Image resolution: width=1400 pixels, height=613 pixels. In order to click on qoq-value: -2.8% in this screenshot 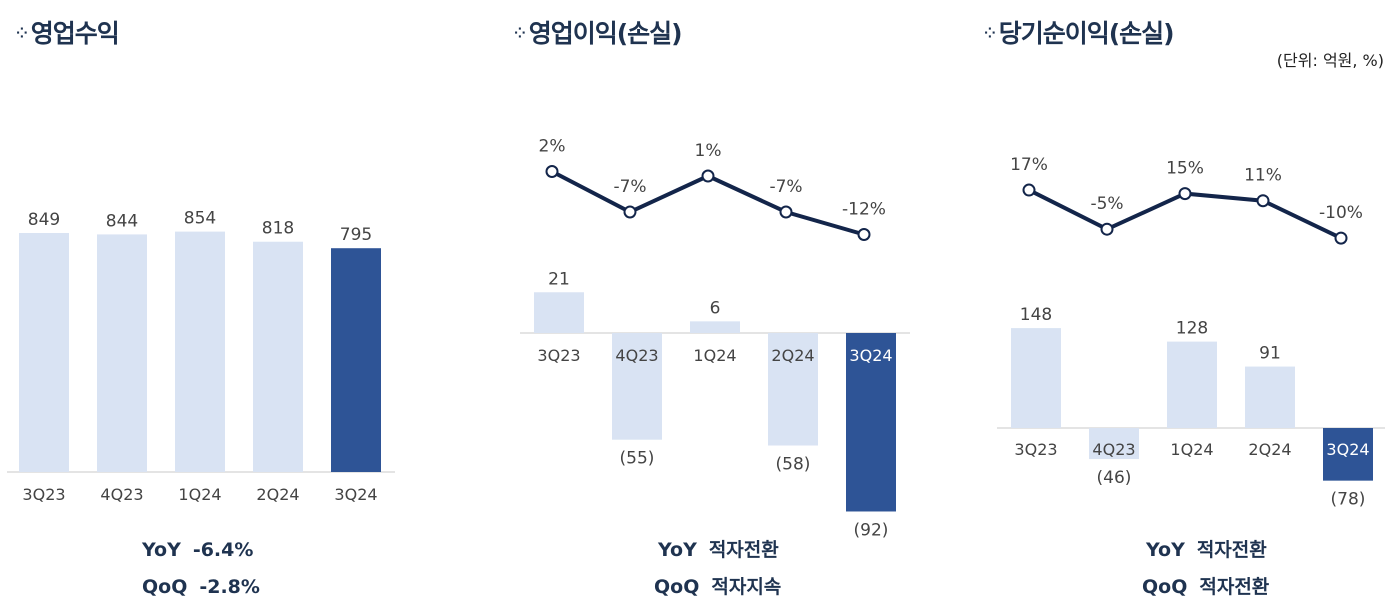, I will do `click(229, 587)`.